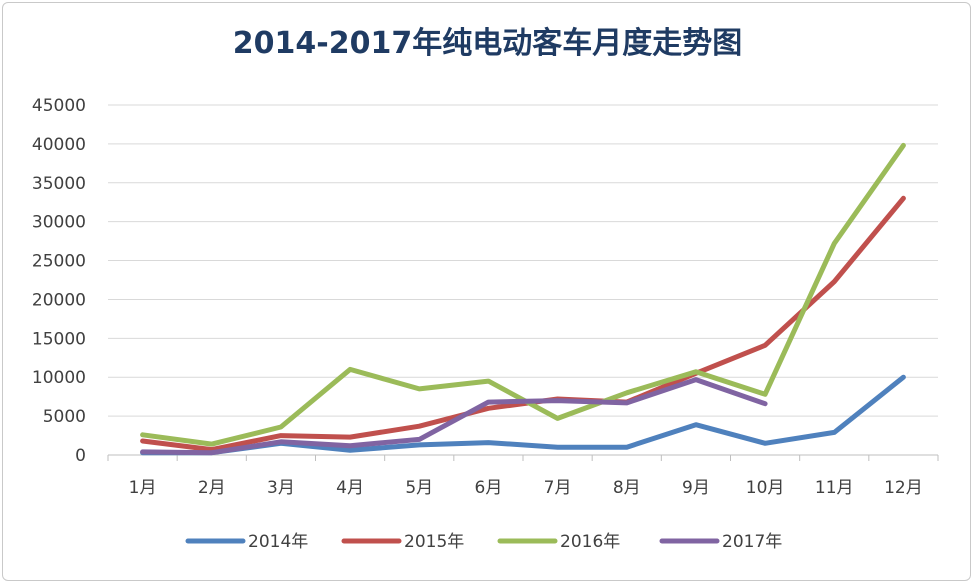 The height and width of the screenshot is (585, 975). I want to click on y-tick-label: 35000, so click(59, 184).